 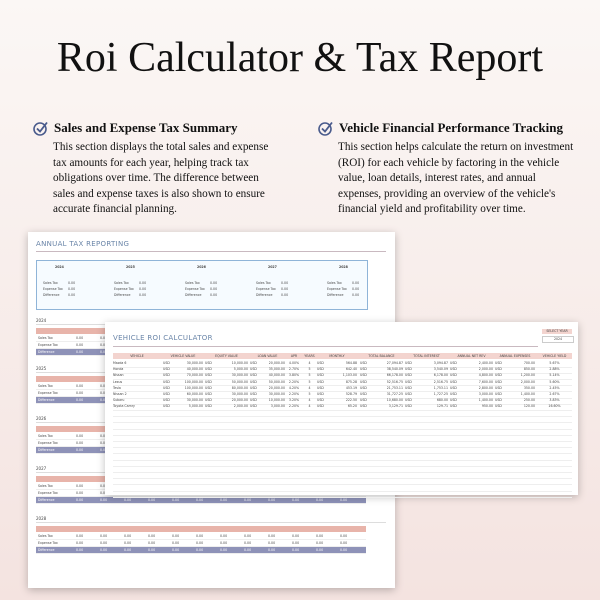 What do you see at coordinates (294, 400) in the screenshot?
I see `cell: 3.20%` at bounding box center [294, 400].